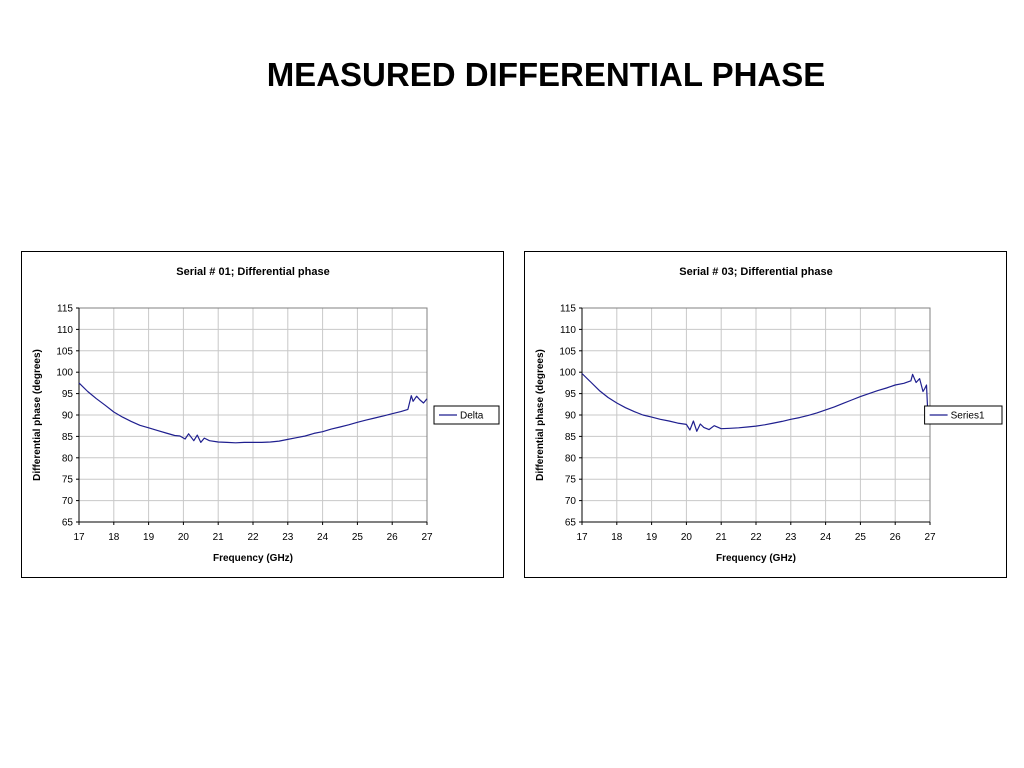 The height and width of the screenshot is (768, 1024). What do you see at coordinates (252, 272) in the screenshot?
I see `chart-title: Serial # 01; Differential phase` at bounding box center [252, 272].